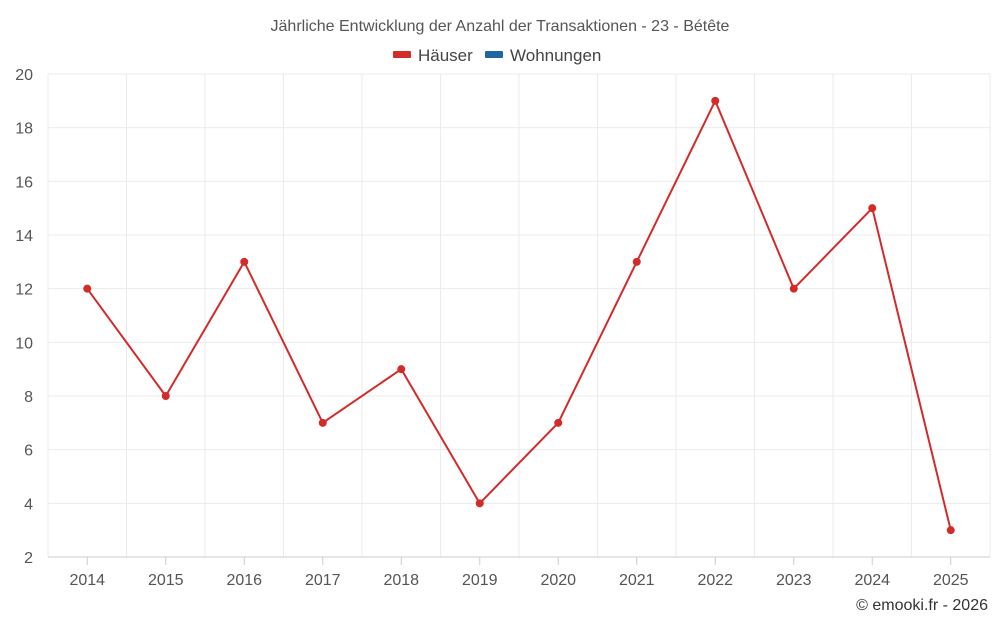  What do you see at coordinates (401, 369) in the screenshot?
I see `data-point-0-2018` at bounding box center [401, 369].